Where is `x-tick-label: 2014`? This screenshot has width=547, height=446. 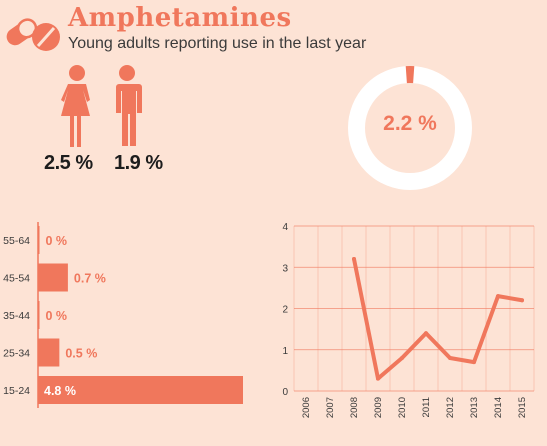
x-tick-label: 2014 is located at coordinates (498, 407).